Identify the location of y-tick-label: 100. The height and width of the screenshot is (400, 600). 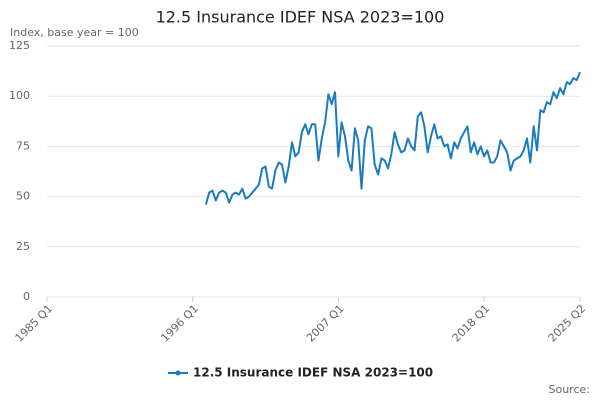
(19, 95).